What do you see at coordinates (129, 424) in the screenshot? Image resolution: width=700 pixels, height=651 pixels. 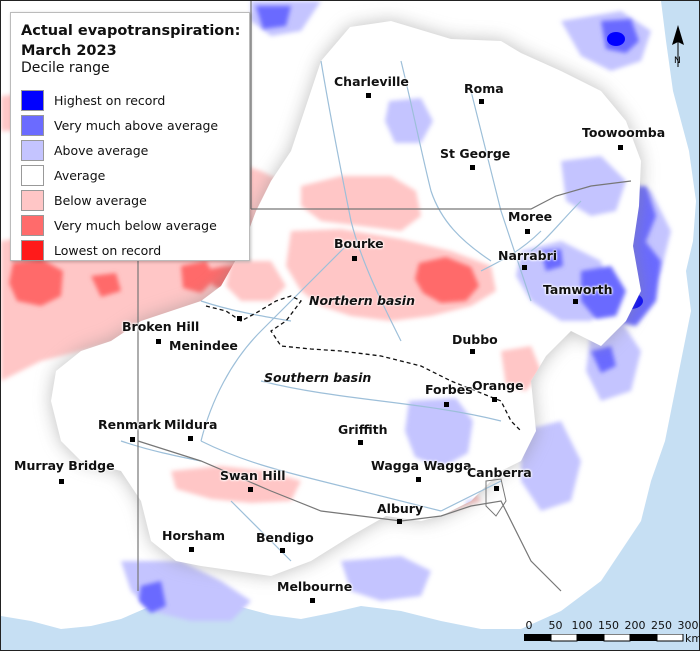 I see `town-label-renmark: Renmark` at bounding box center [129, 424].